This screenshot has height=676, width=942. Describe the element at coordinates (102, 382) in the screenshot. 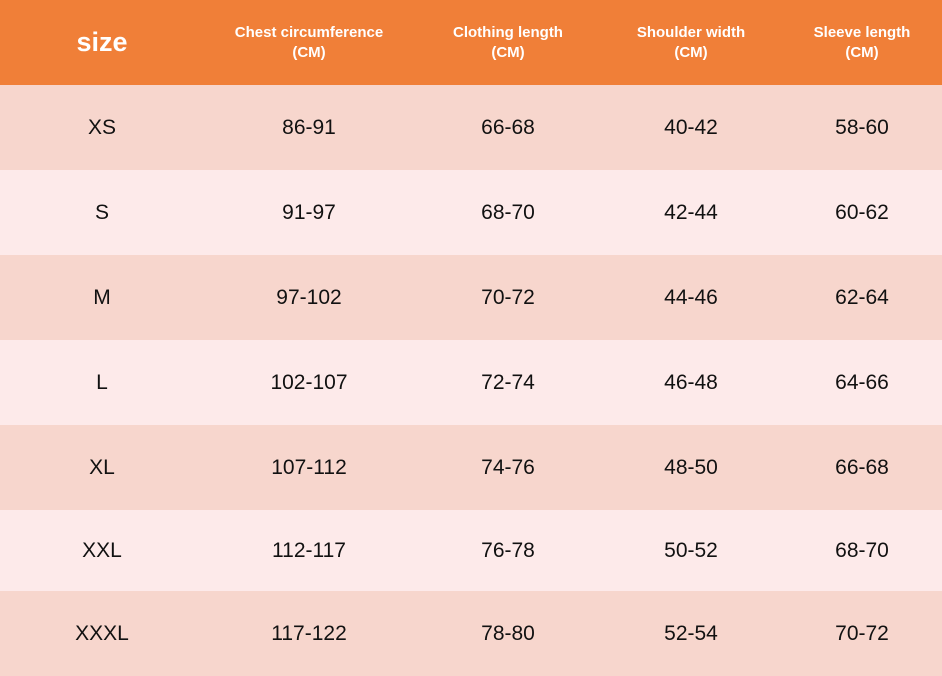

I see `size-cell: L` at that location.